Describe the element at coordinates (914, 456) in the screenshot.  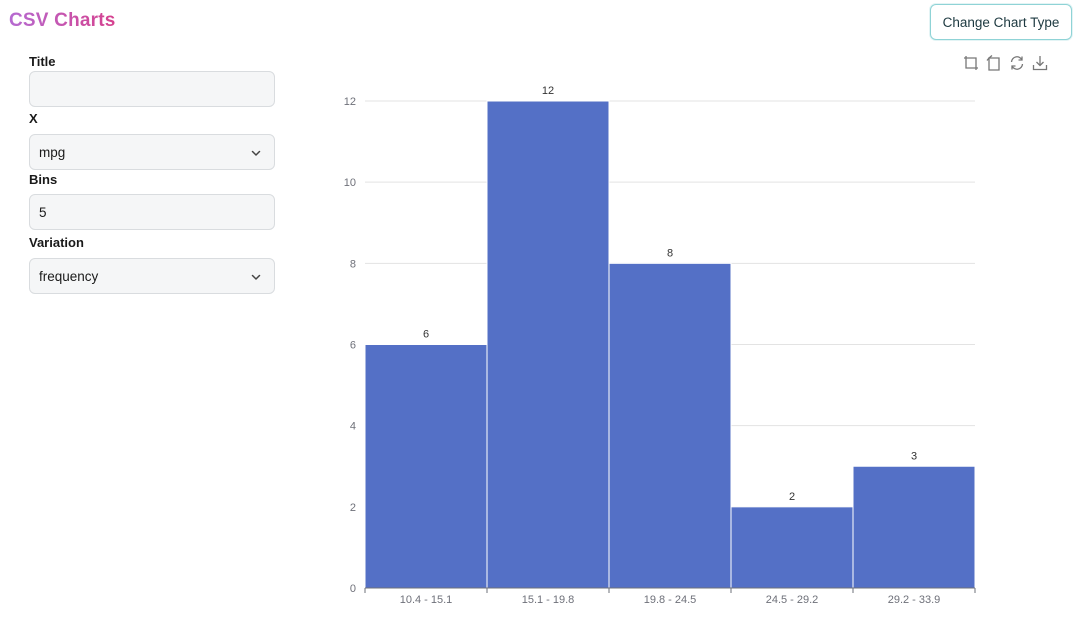
I see `bar-data-label: 3` at that location.